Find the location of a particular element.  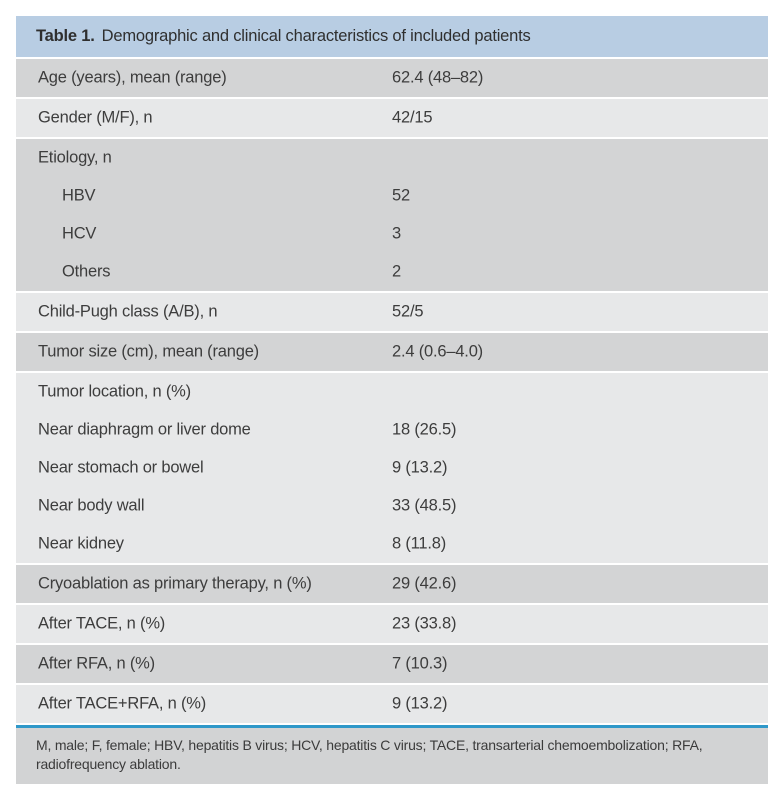

row-value: 7 (10.3) is located at coordinates (420, 663).